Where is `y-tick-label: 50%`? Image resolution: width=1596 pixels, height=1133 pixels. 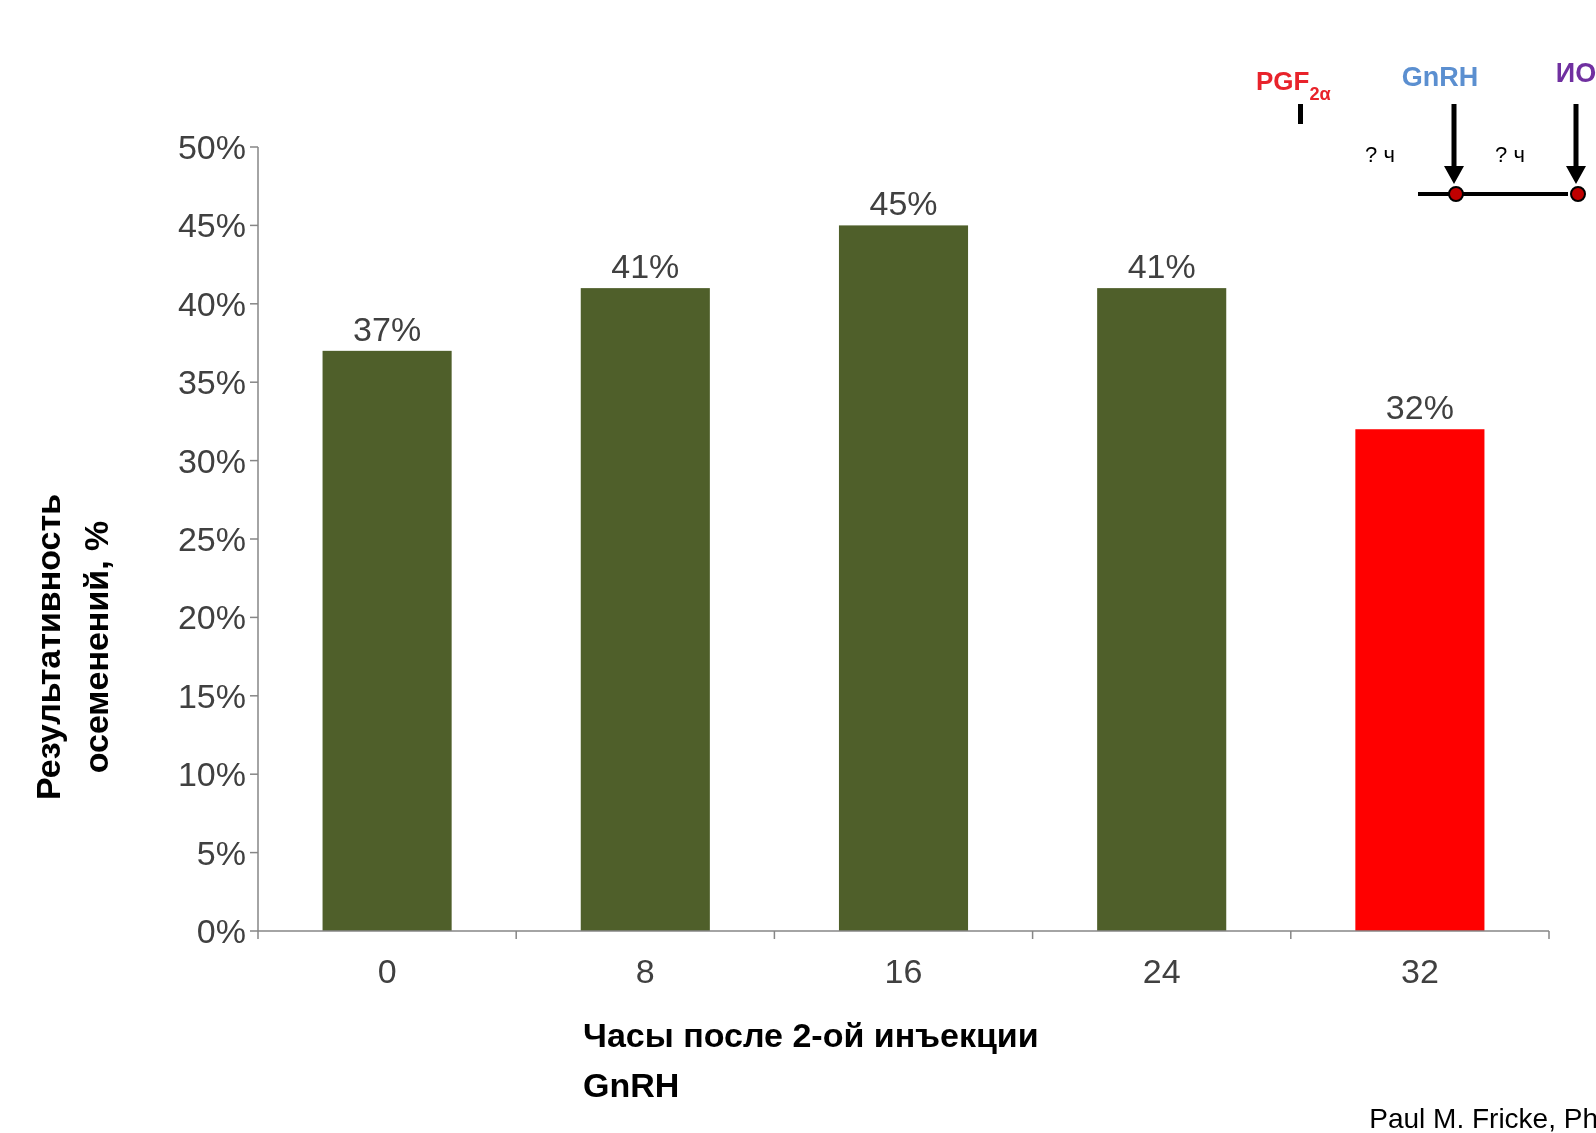 y-tick-label: 50% is located at coordinates (211, 146).